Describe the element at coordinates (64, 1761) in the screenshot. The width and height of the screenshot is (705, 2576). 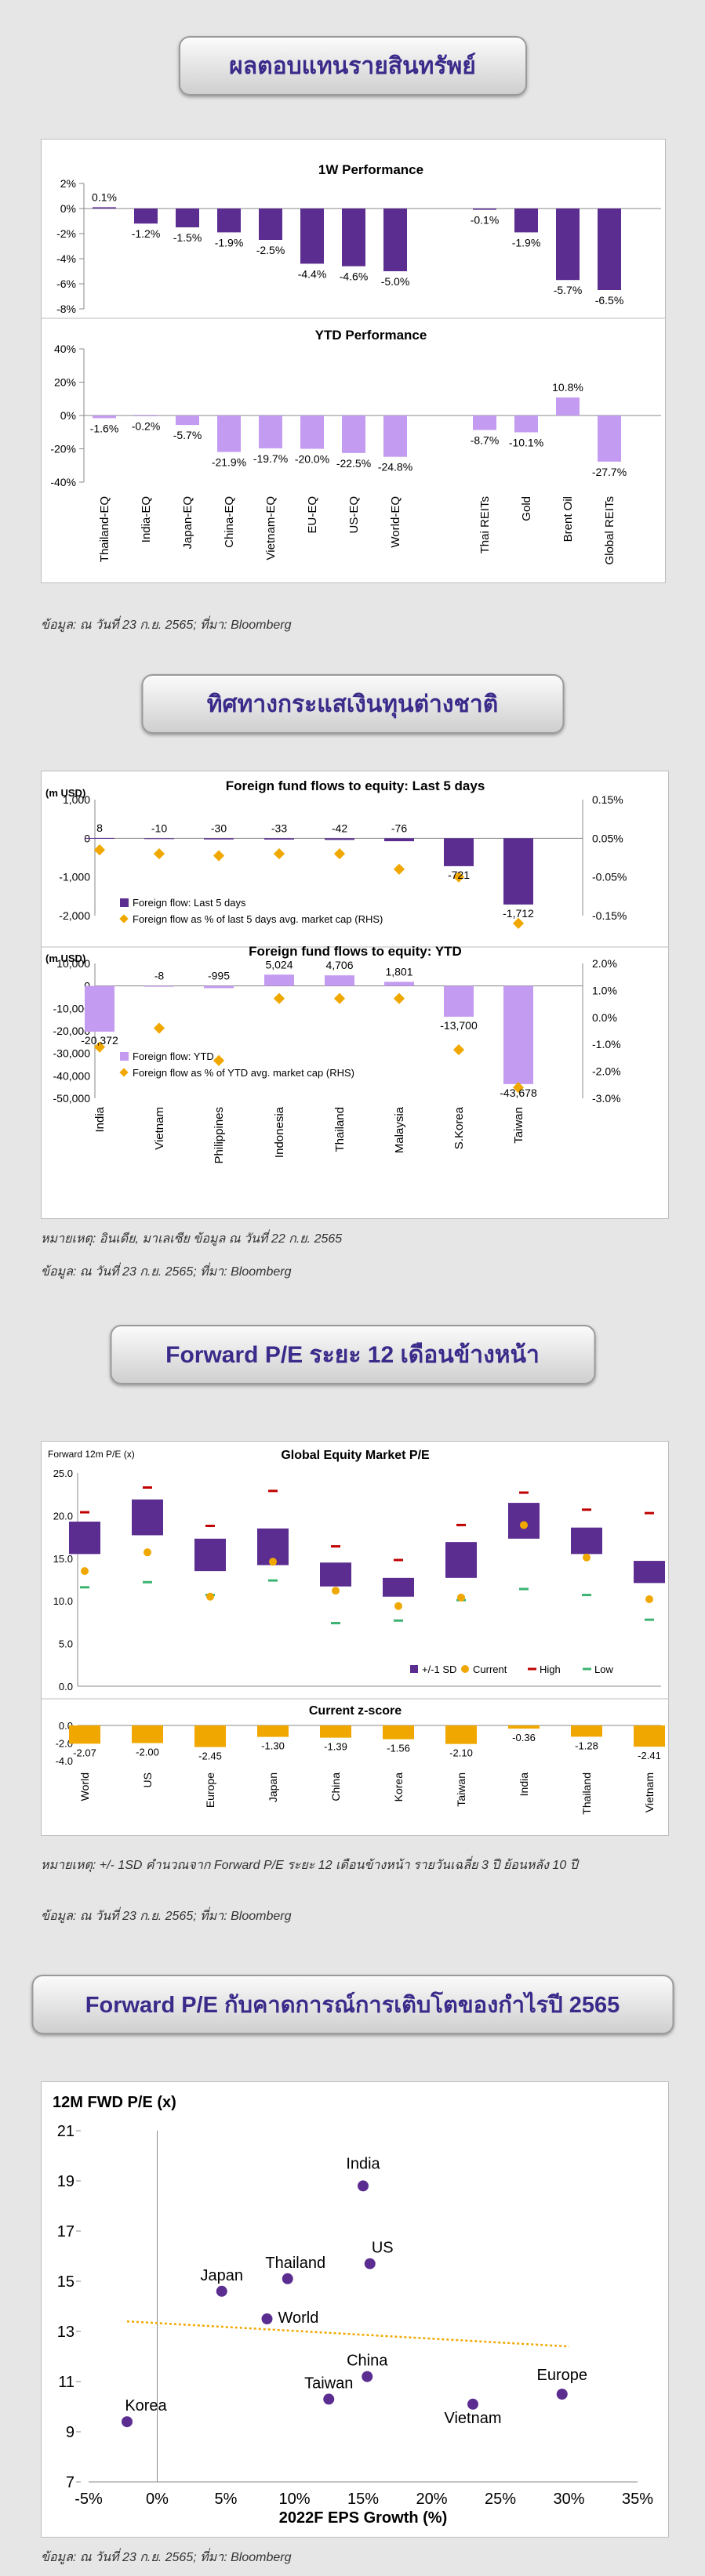
I see `zscore-ytick-label: -4.0` at that location.